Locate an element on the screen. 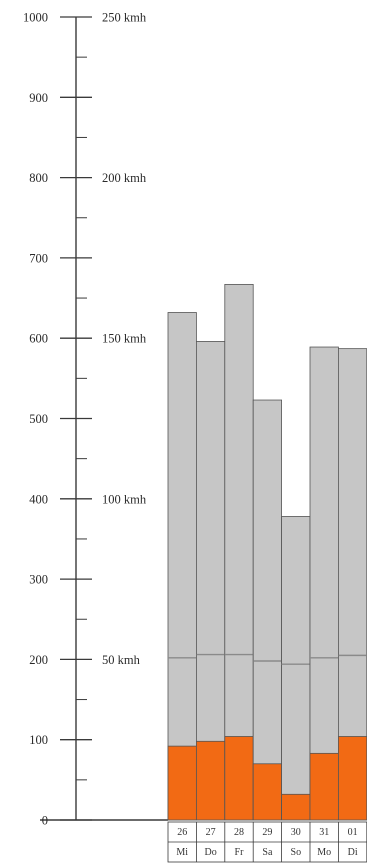 The height and width of the screenshot is (868, 367). day-label: 30 is located at coordinates (296, 832).